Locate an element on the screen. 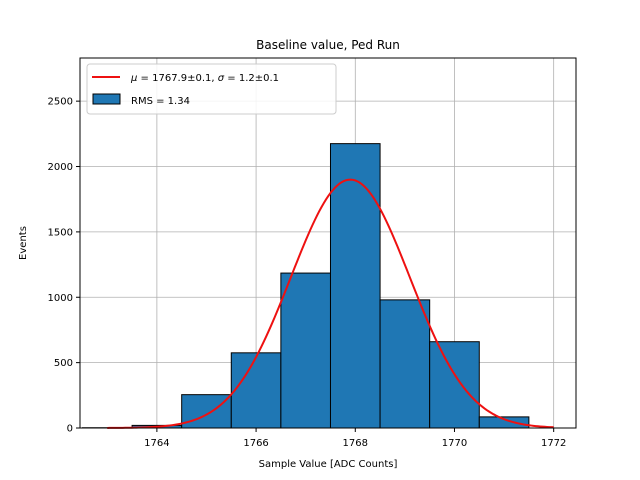  x-axis-ticks: 1764 1766 1768 1770 1772 is located at coordinates (355, 438).